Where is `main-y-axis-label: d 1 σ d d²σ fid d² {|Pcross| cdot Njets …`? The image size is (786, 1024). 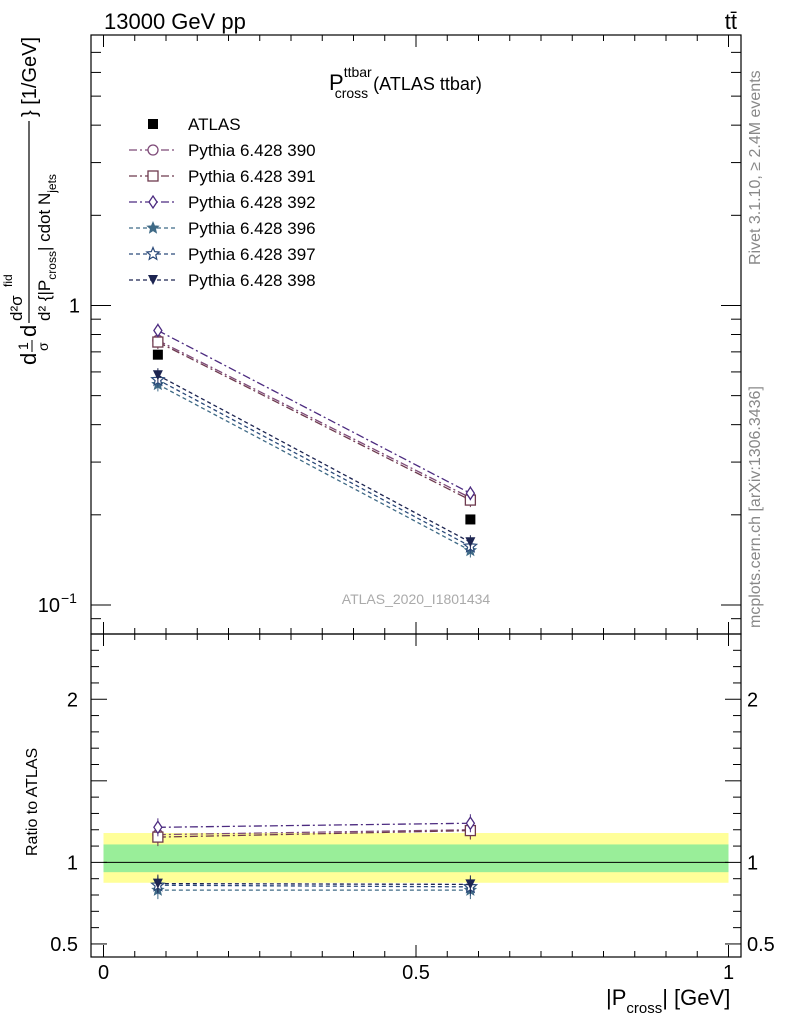 main-y-axis-label: d 1 σ d d²σ fid d² {|Pcross| cdot Njets … is located at coordinates (30, 201).